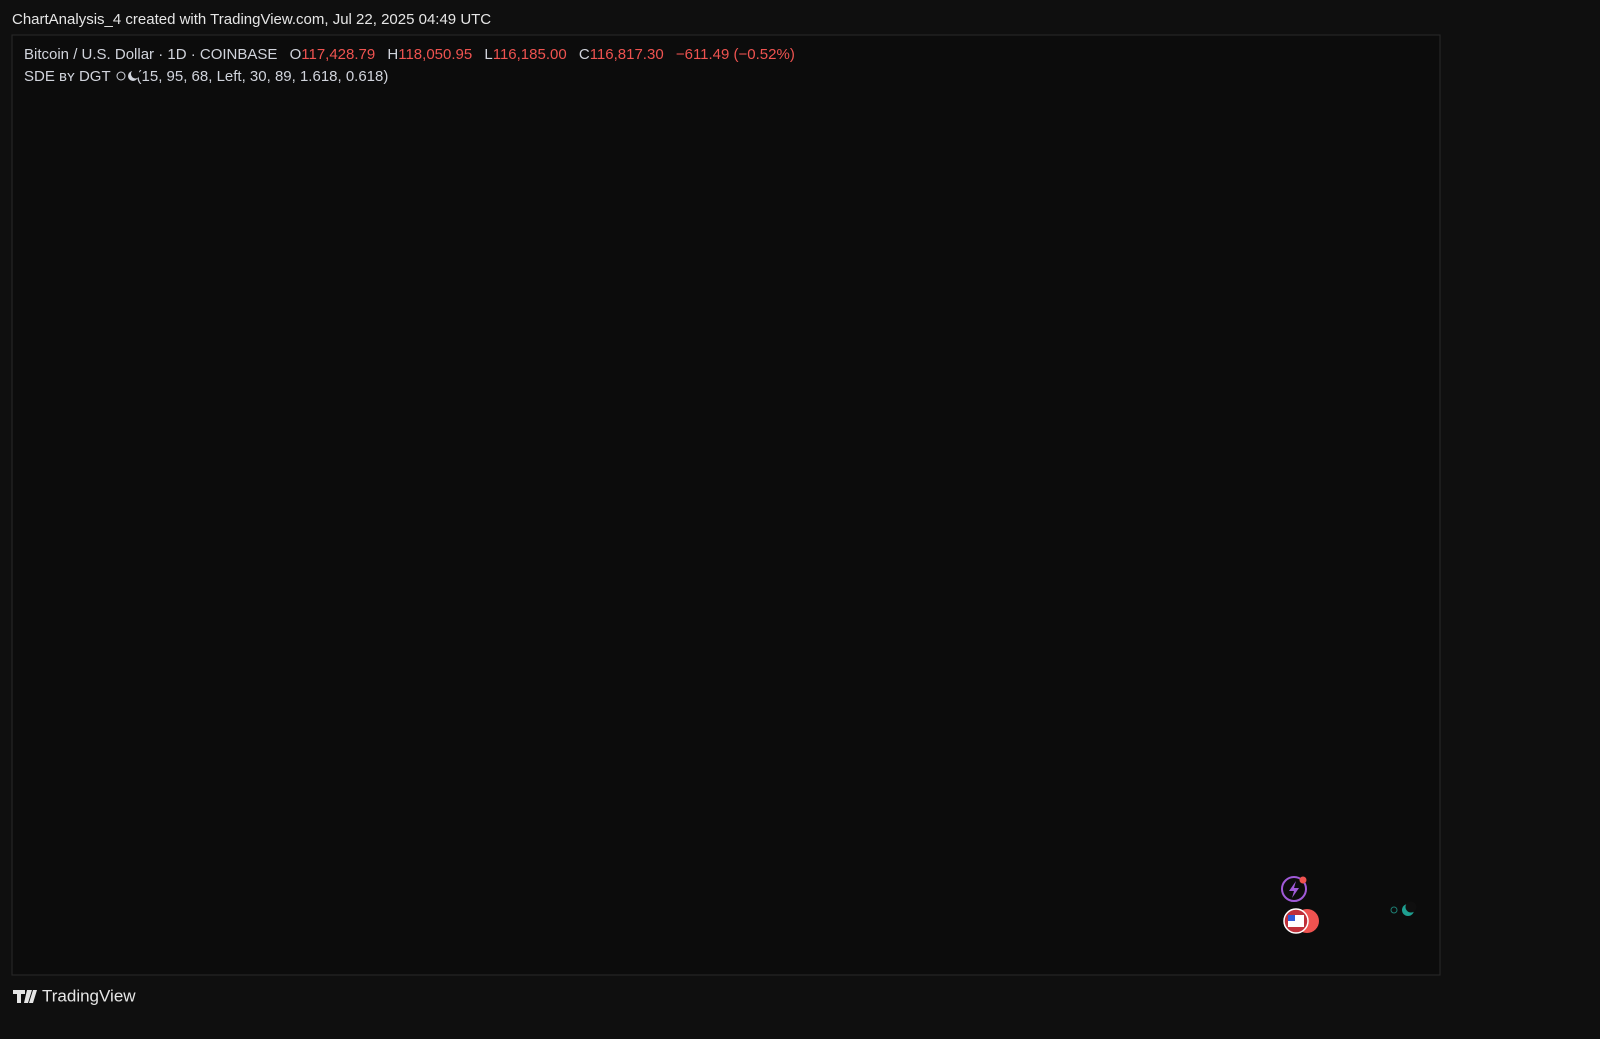  What do you see at coordinates (263, 76) in the screenshot?
I see `indicator-params: (15, 95, 68, Left, 30, 89, 1.618, 0.618)` at bounding box center [263, 76].